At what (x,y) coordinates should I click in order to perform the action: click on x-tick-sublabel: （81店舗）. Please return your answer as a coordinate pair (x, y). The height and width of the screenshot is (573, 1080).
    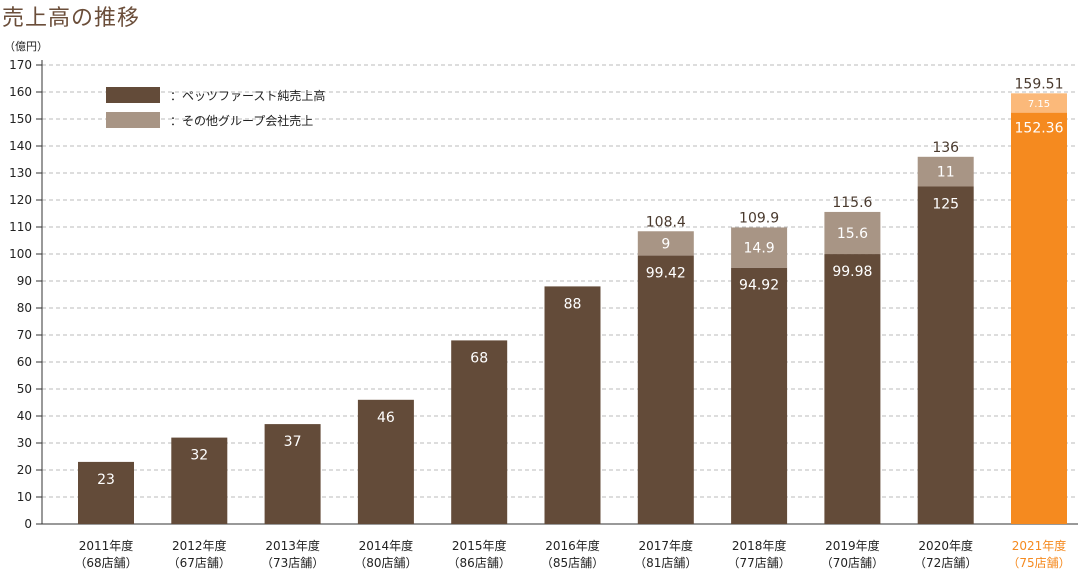
    Looking at the image, I should click on (665, 563).